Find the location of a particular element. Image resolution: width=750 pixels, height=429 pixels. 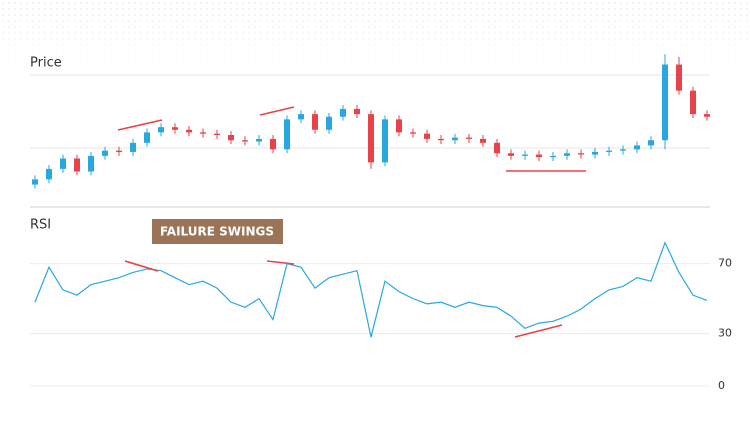

rsi-title: RSI is located at coordinates (40, 225).